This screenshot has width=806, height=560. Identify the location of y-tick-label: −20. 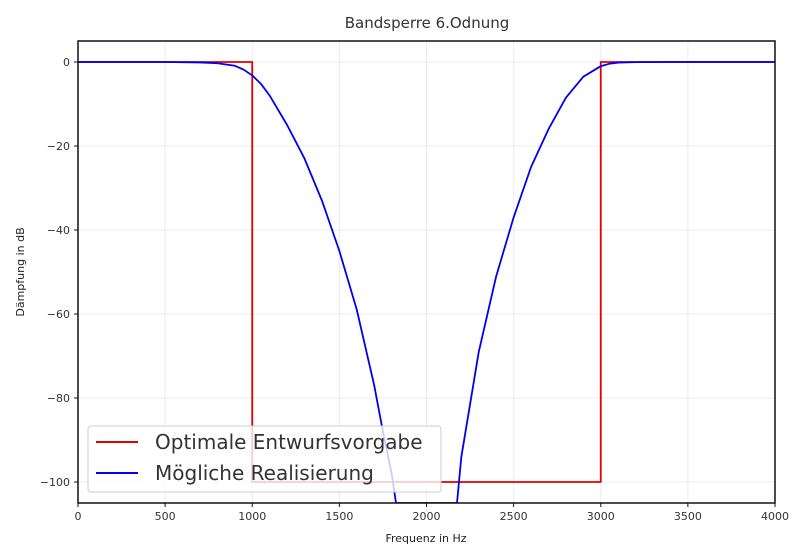
(58, 146).